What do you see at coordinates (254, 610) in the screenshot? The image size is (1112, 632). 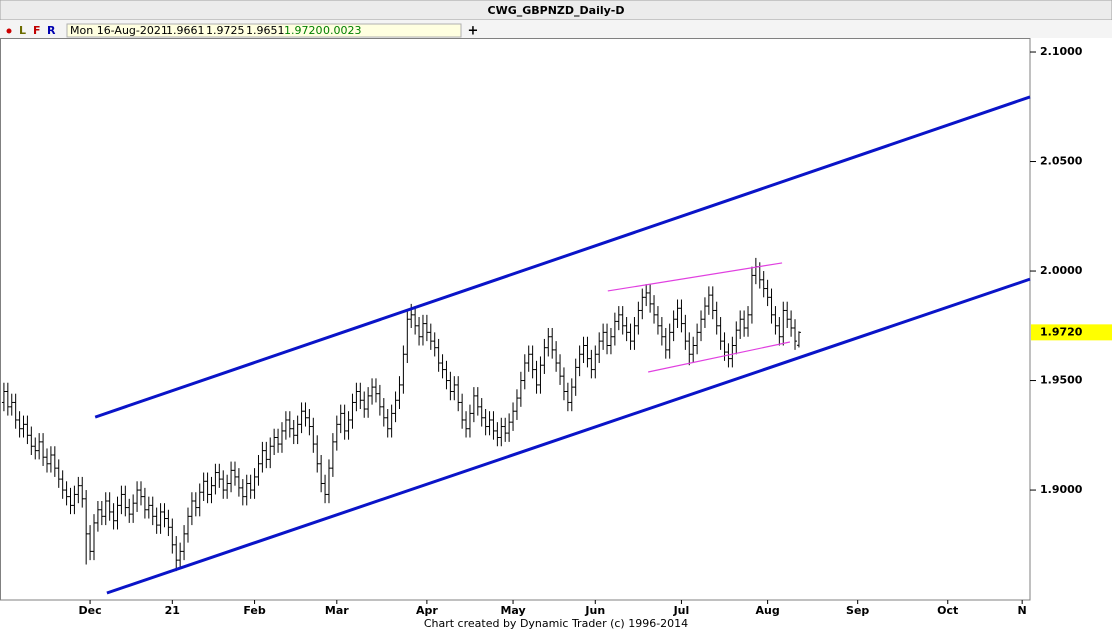 I see `x-tick-label: Feb` at bounding box center [254, 610].